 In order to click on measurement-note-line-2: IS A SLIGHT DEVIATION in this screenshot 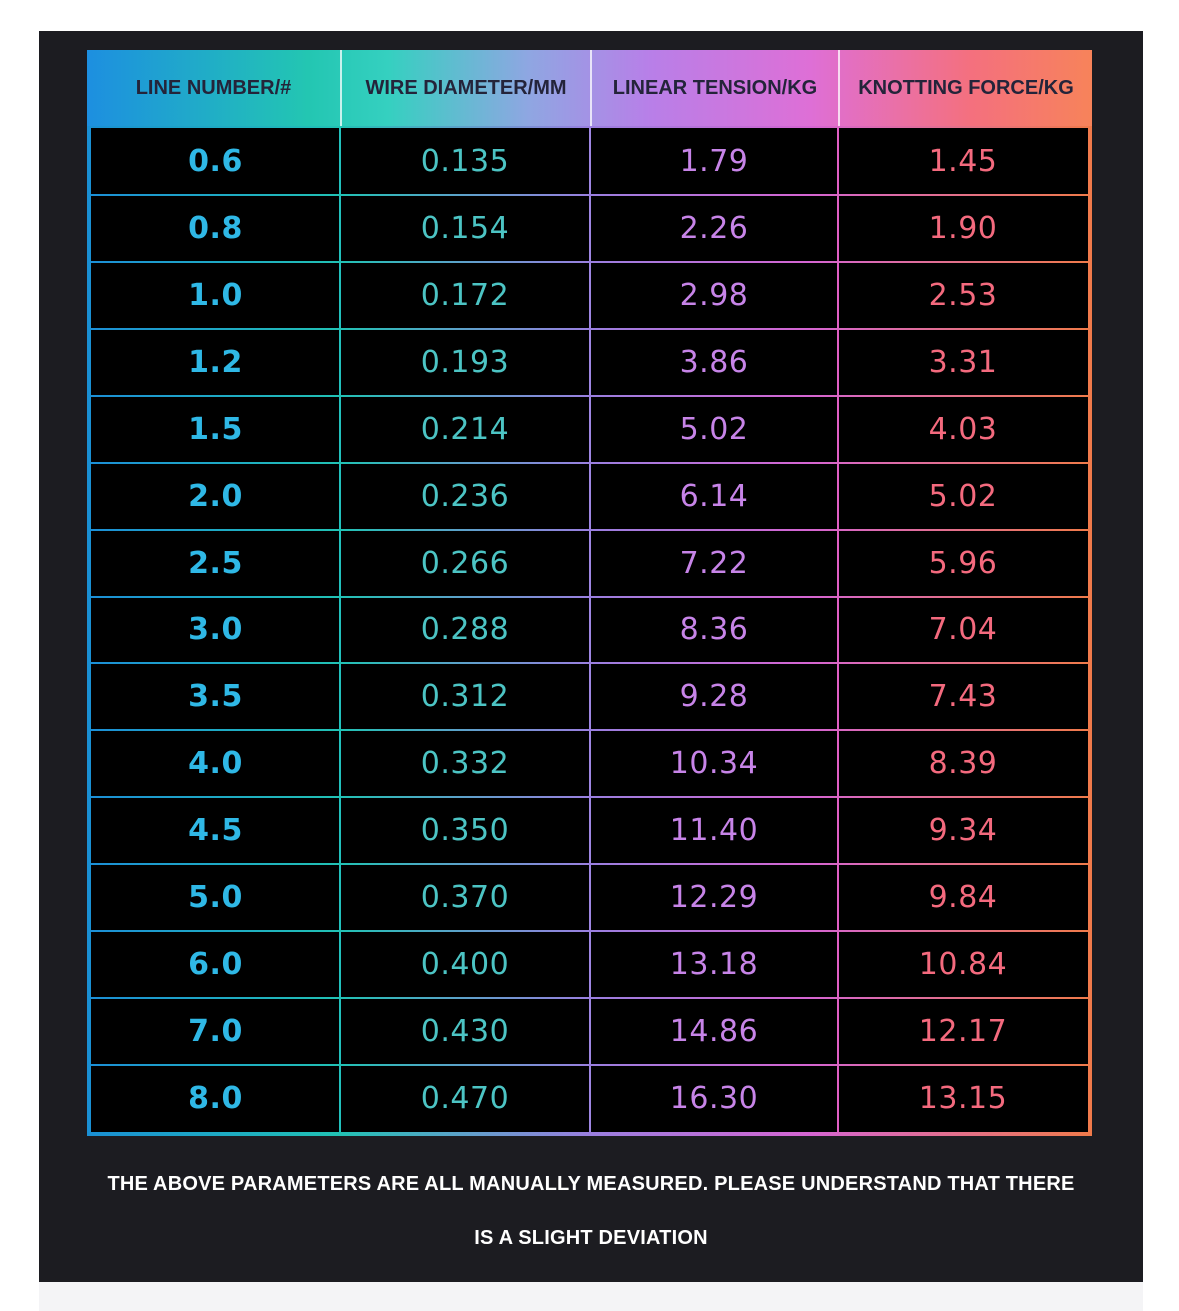, I will do `click(591, 1238)`.